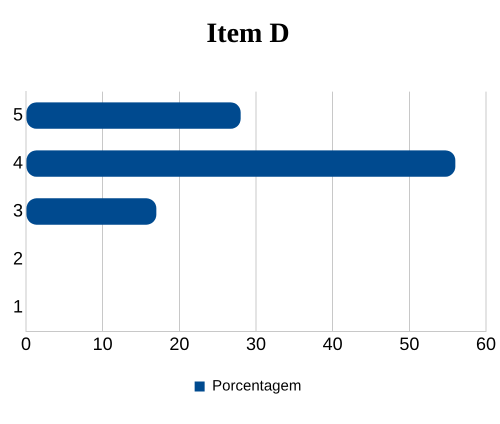  I want to click on y-tick-label: 5, so click(18, 114).